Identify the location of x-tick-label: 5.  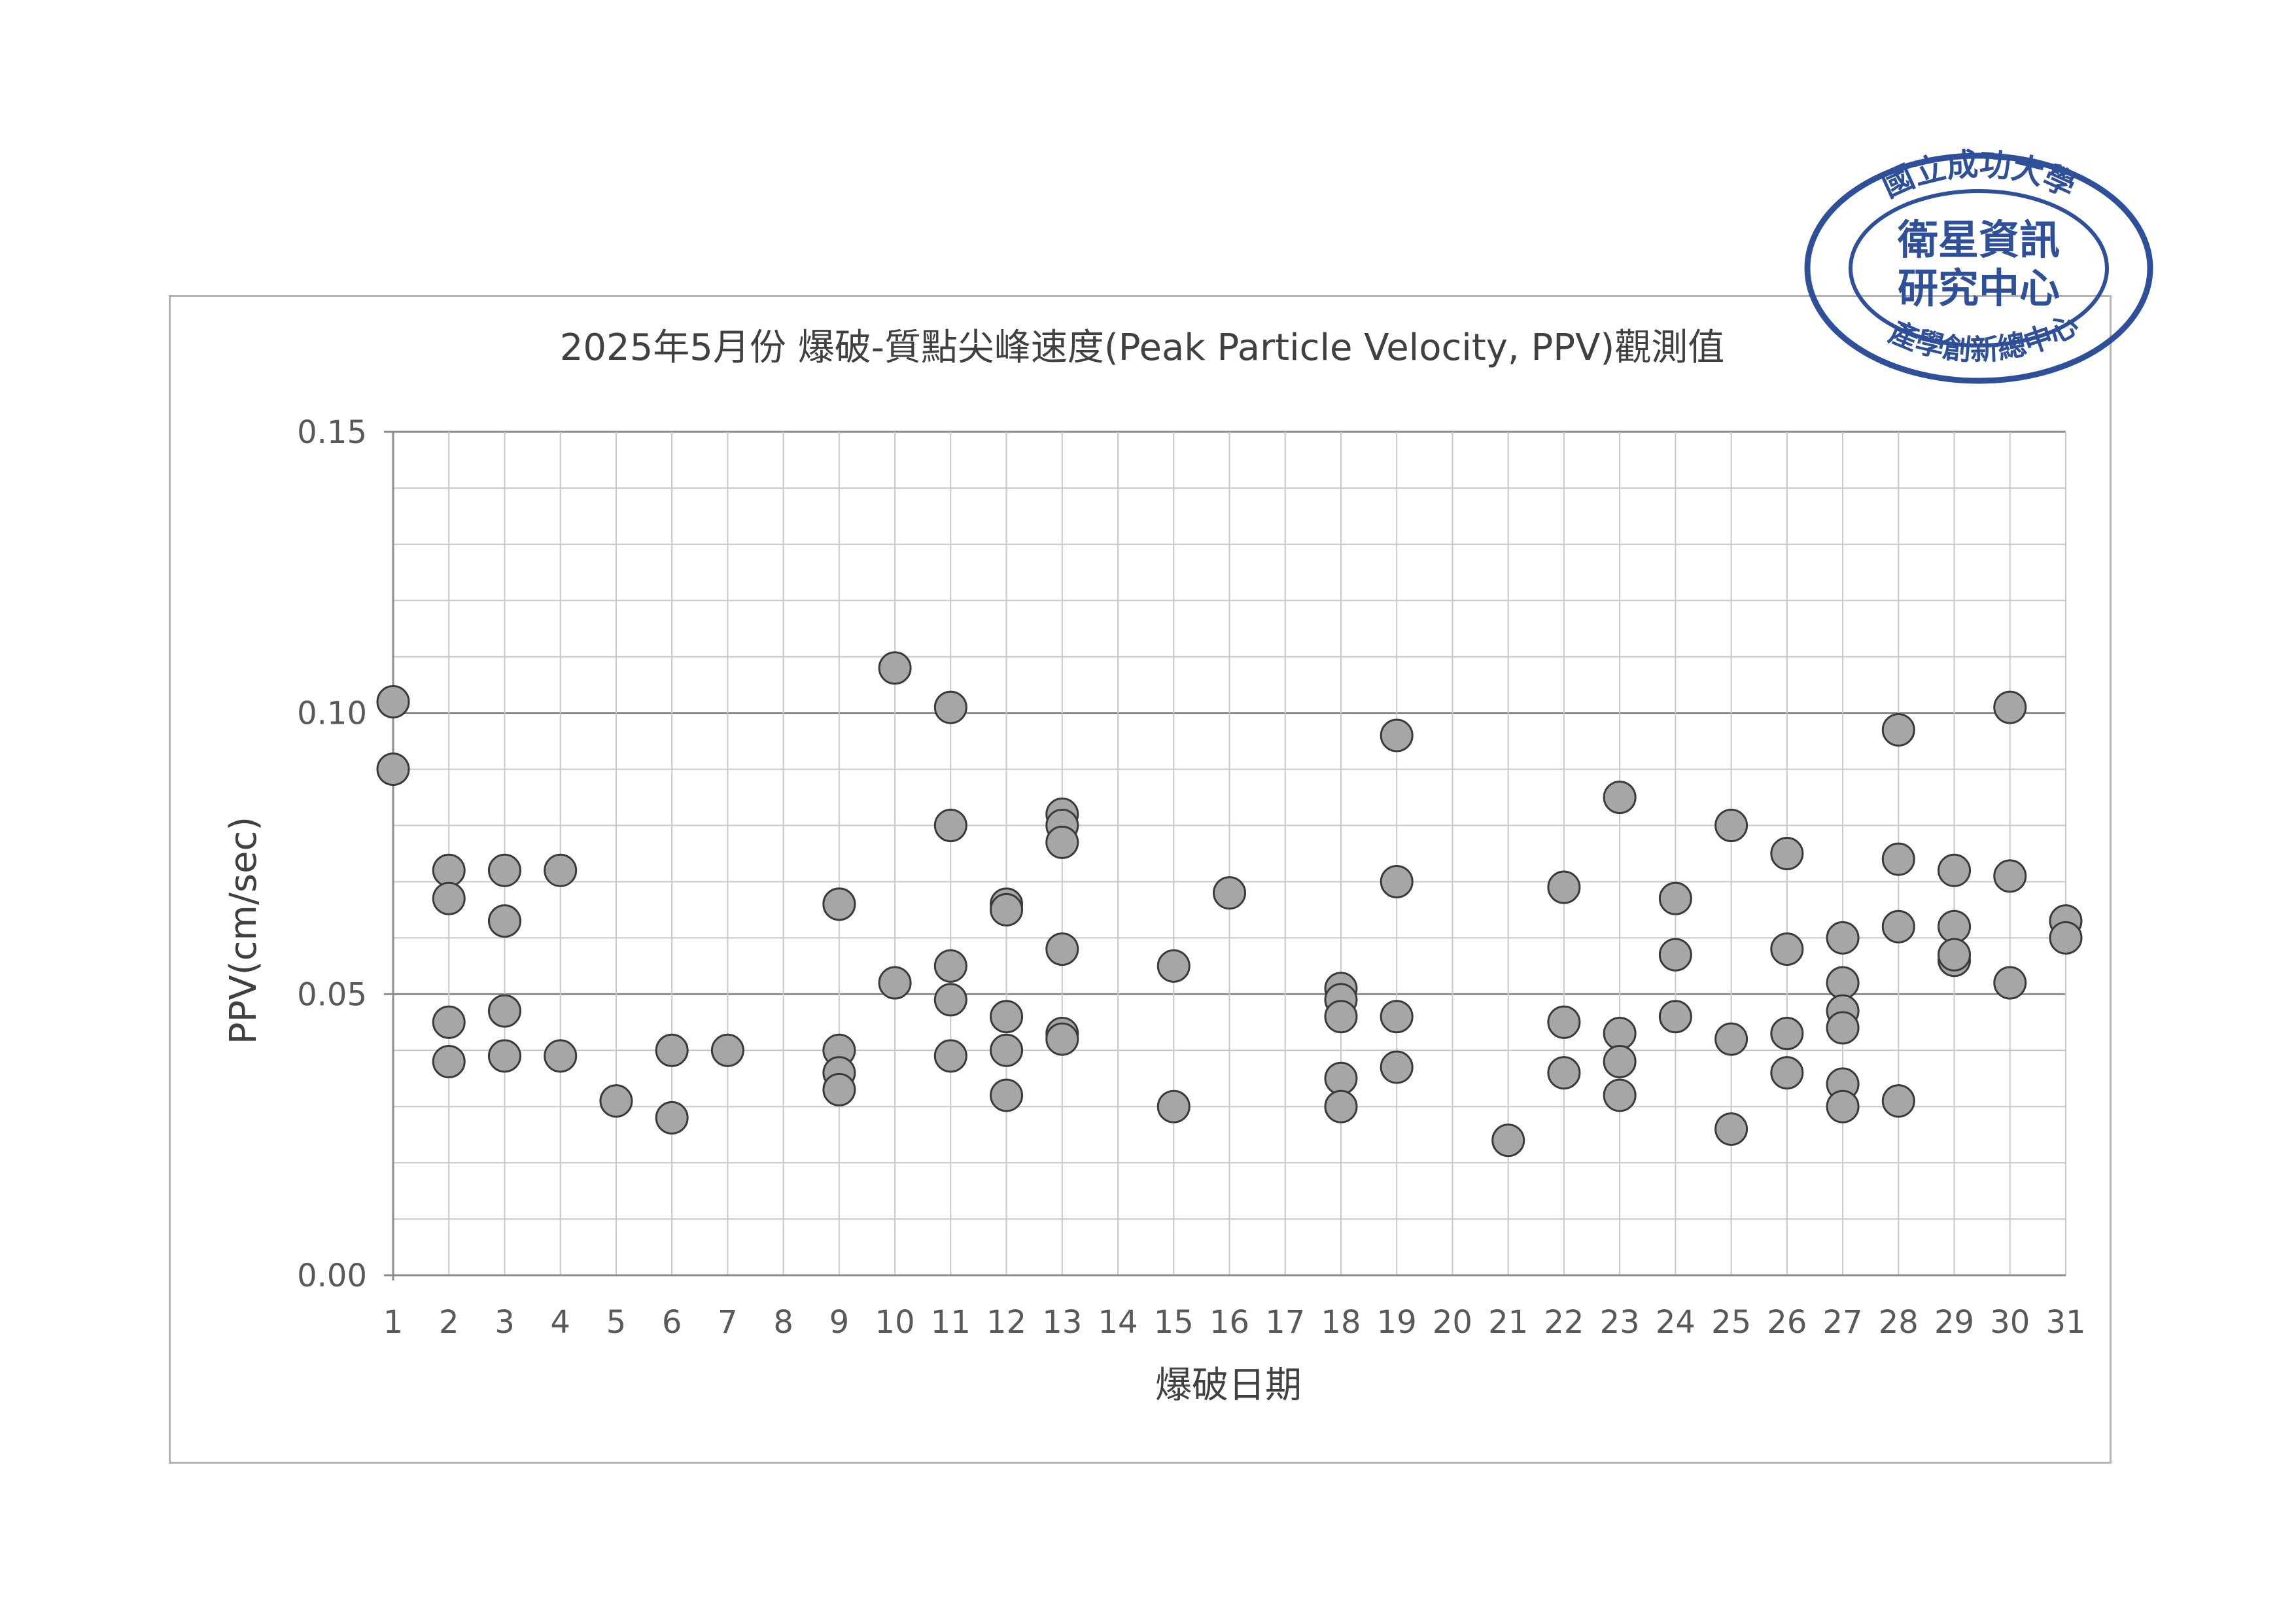
(616, 1322).